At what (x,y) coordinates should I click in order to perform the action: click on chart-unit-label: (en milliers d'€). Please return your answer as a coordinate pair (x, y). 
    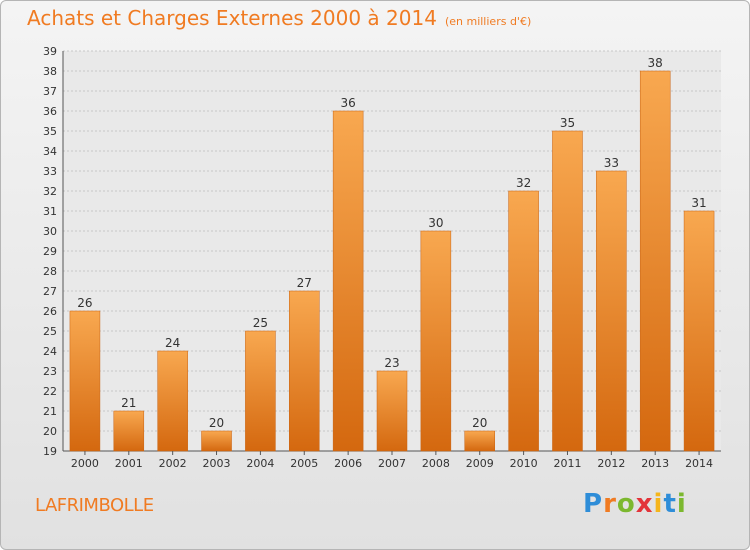
    Looking at the image, I should click on (488, 21).